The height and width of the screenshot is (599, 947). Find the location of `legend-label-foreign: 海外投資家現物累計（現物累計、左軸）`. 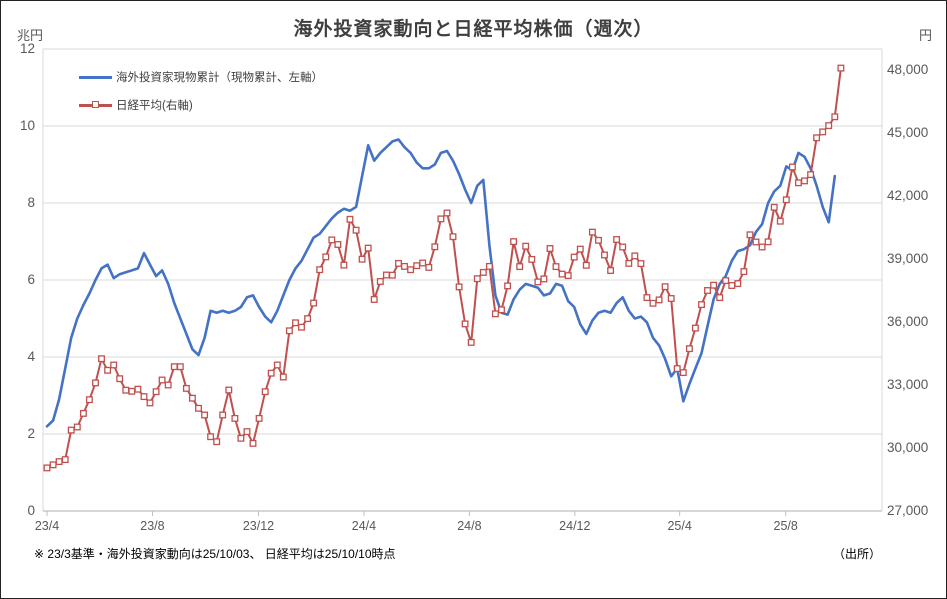

legend-label-foreign: 海外投資家現物累計（現物累計、左軸） is located at coordinates (219, 78).